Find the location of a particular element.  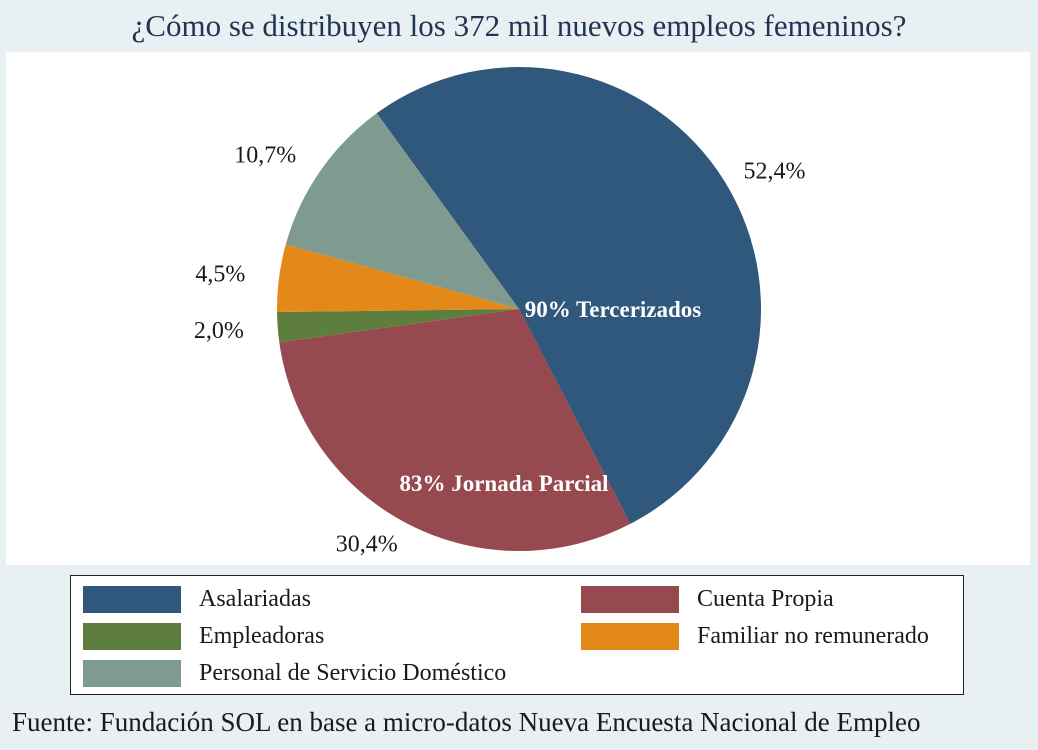

annotation-cuenta-propia: 83% Jornada Parcial is located at coordinates (503, 483).